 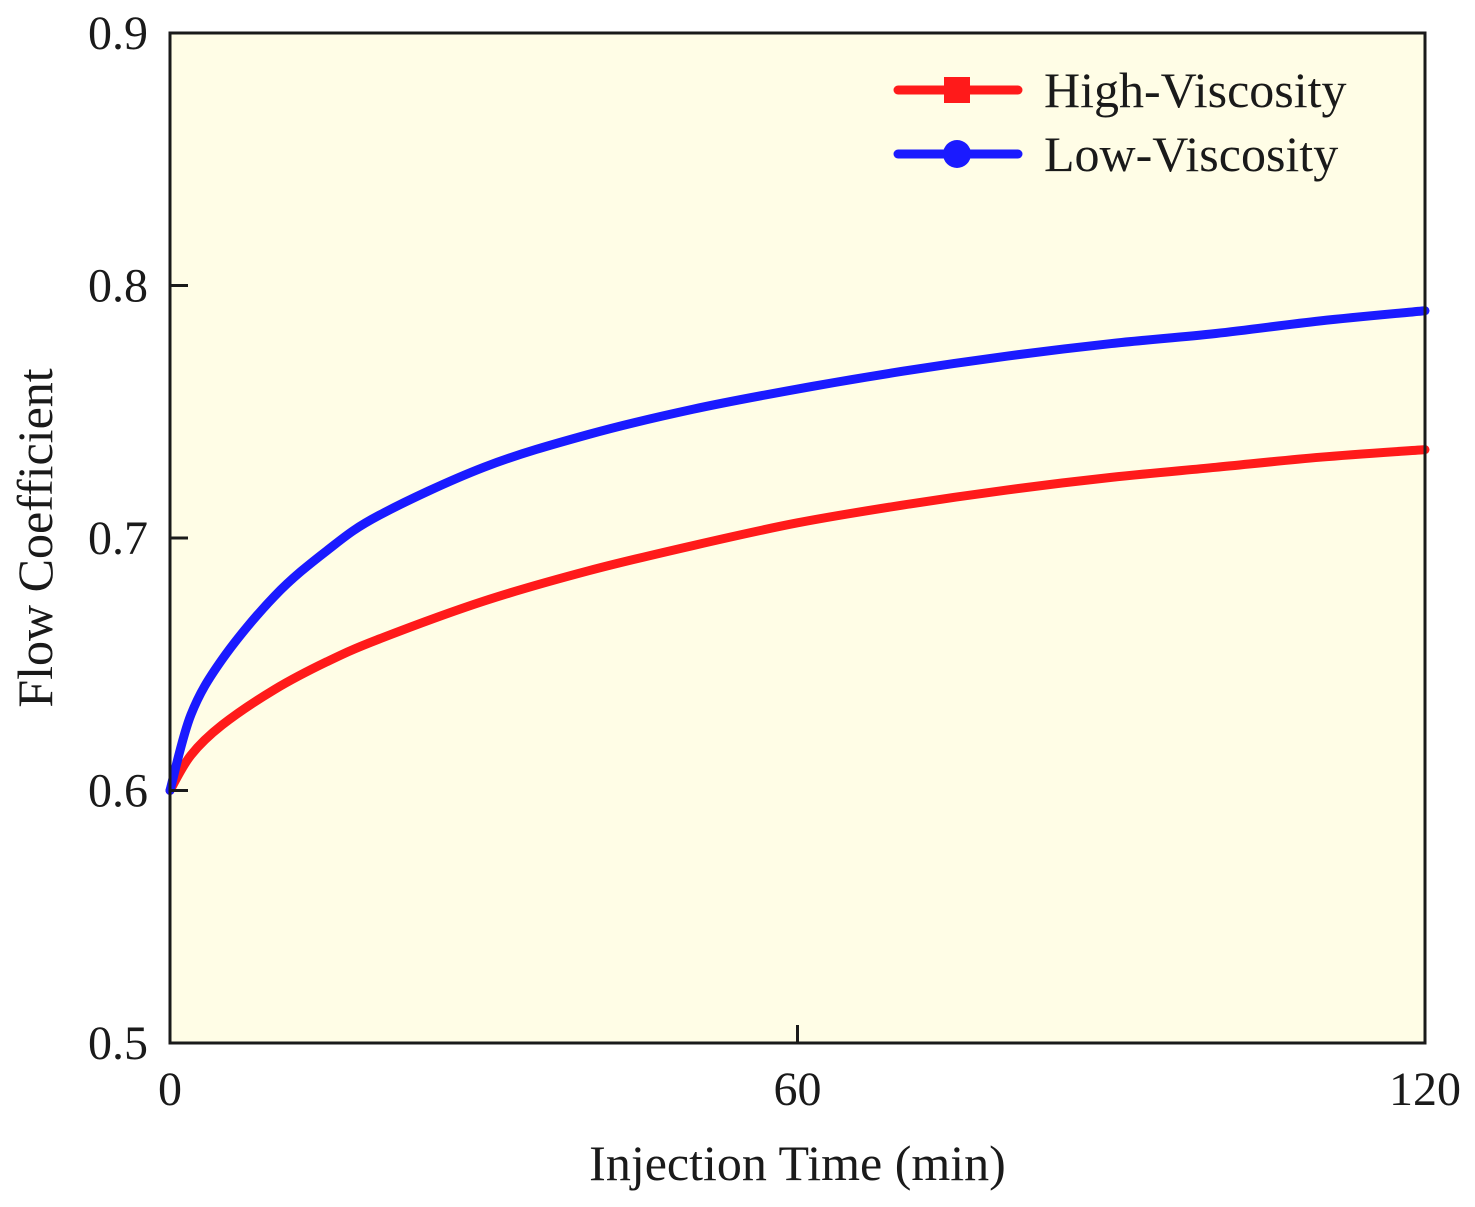 What do you see at coordinates (798, 1089) in the screenshot?
I see `x-tick-label: 60` at bounding box center [798, 1089].